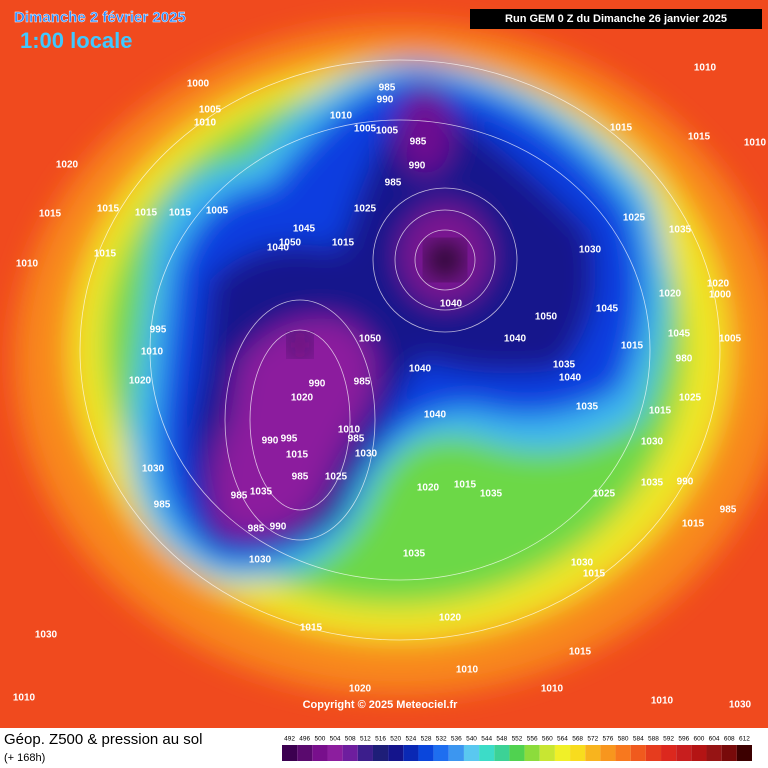 The image size is (768, 768). What do you see at coordinates (24, 758) in the screenshot?
I see `footer-lead: (+ 168h)` at bounding box center [24, 758].